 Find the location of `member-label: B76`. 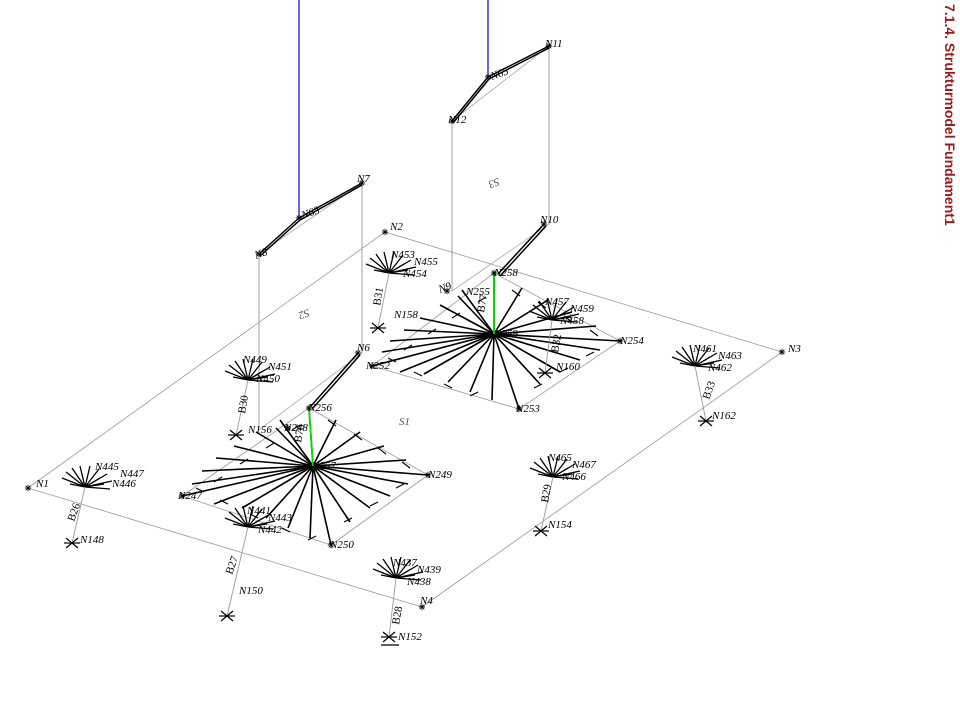

member-label: B76 is located at coordinates (299, 433).